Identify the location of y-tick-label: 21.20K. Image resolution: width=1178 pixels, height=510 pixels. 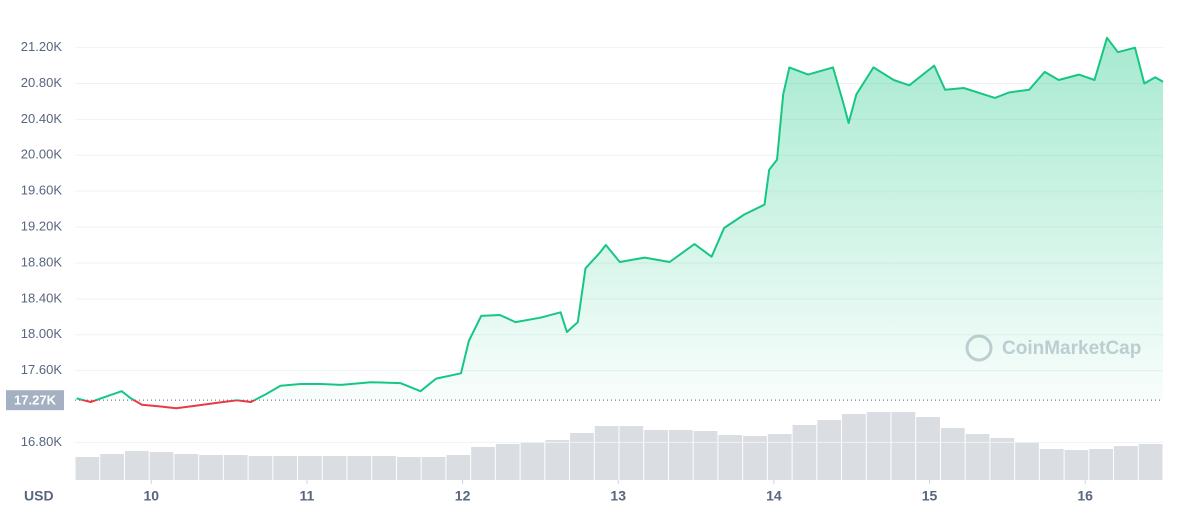
(42, 46).